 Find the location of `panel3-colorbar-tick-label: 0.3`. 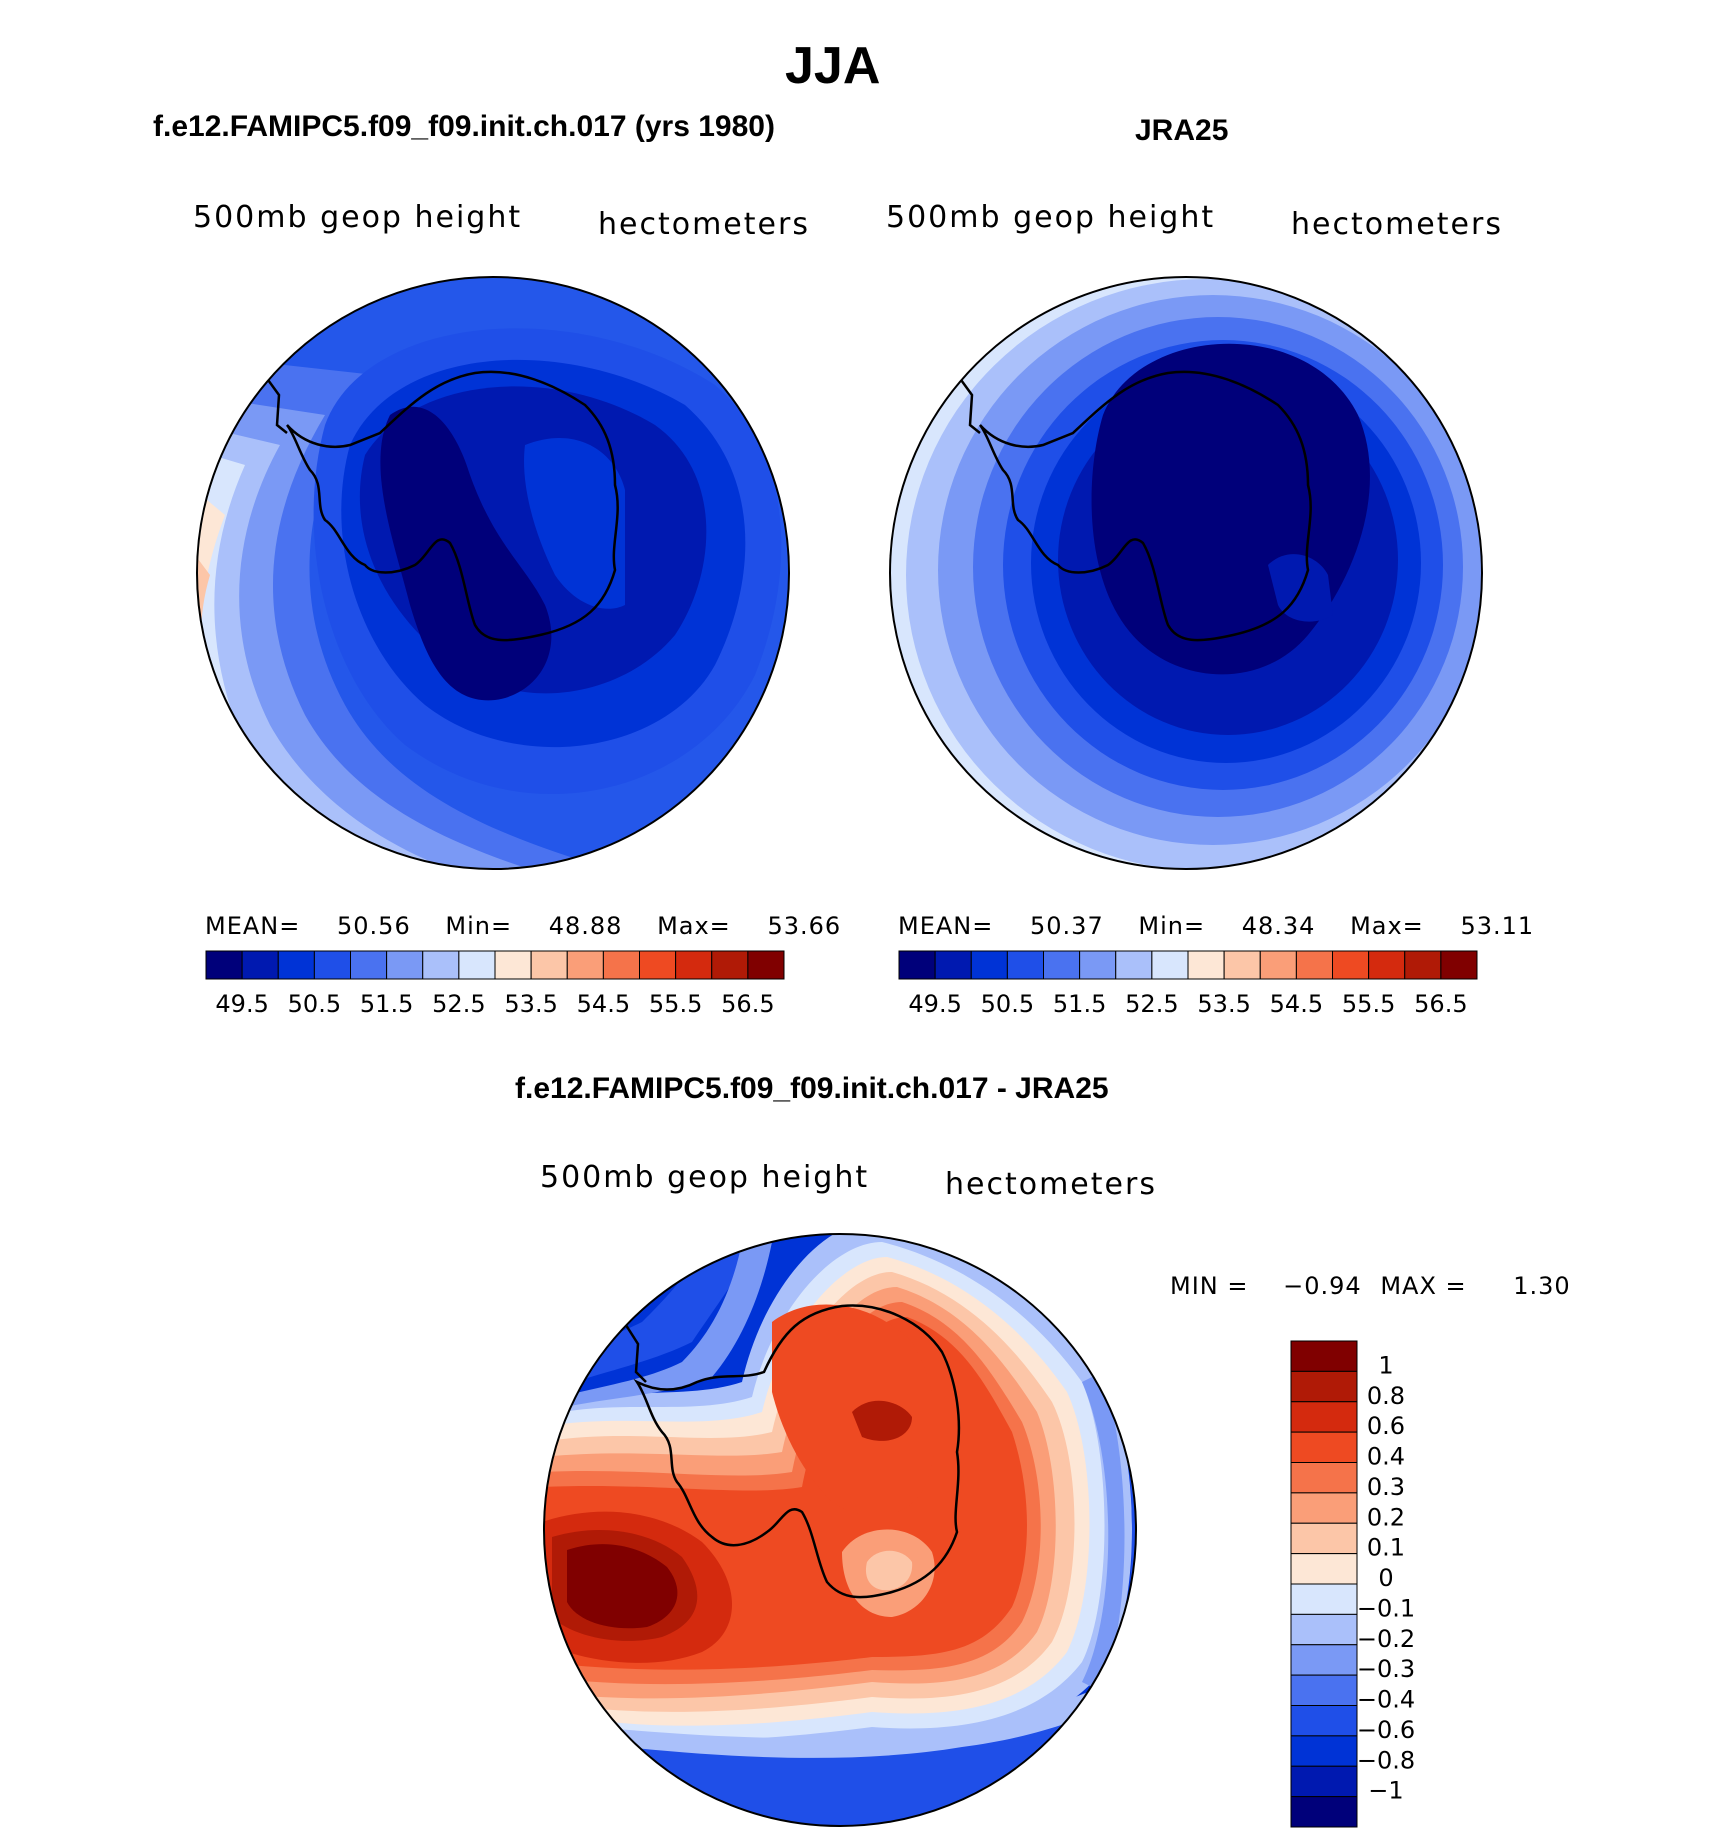

panel3-colorbar-tick-label: 0.3 is located at coordinates (1386, 1487).